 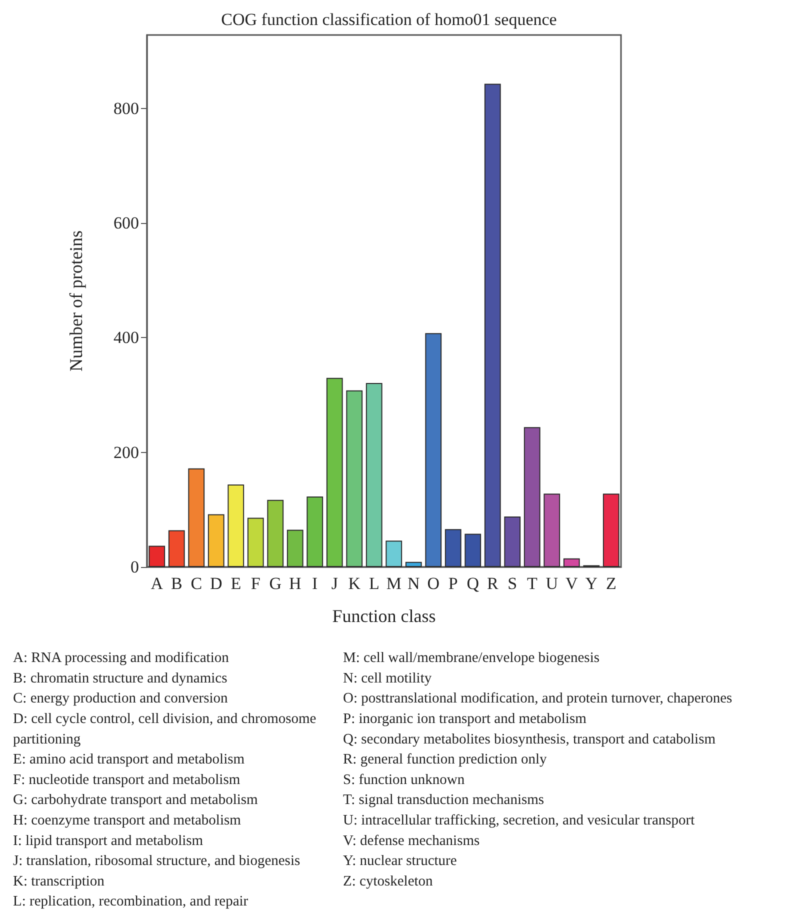 What do you see at coordinates (394, 583) in the screenshot?
I see `x-tick-label: M` at bounding box center [394, 583].